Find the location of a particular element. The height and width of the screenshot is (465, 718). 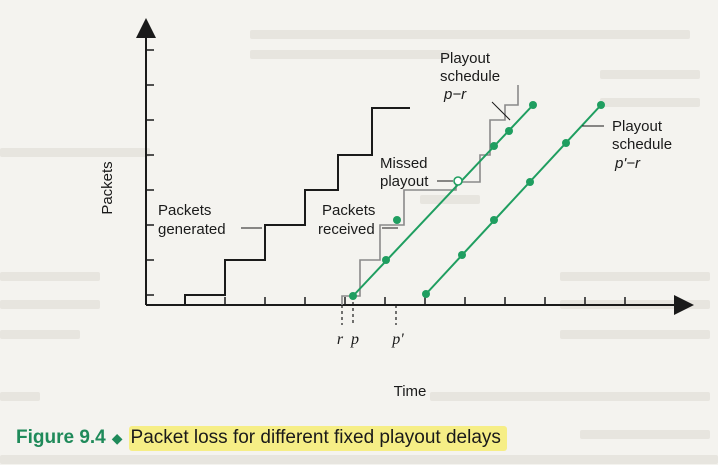

x-axis-ticks is located at coordinates (405, 301).